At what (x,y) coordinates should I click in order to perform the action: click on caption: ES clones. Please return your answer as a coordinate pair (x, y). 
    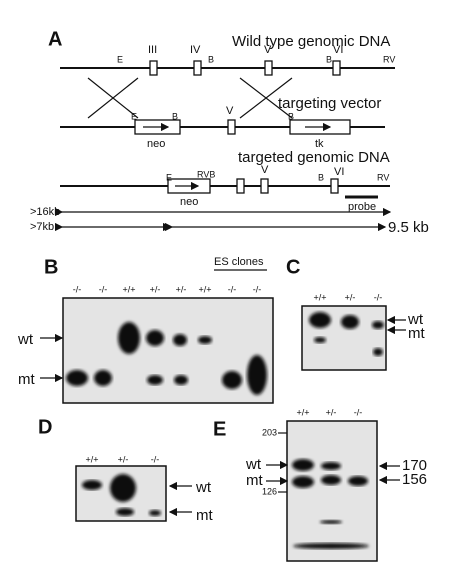
    Looking at the image, I should click on (239, 262).